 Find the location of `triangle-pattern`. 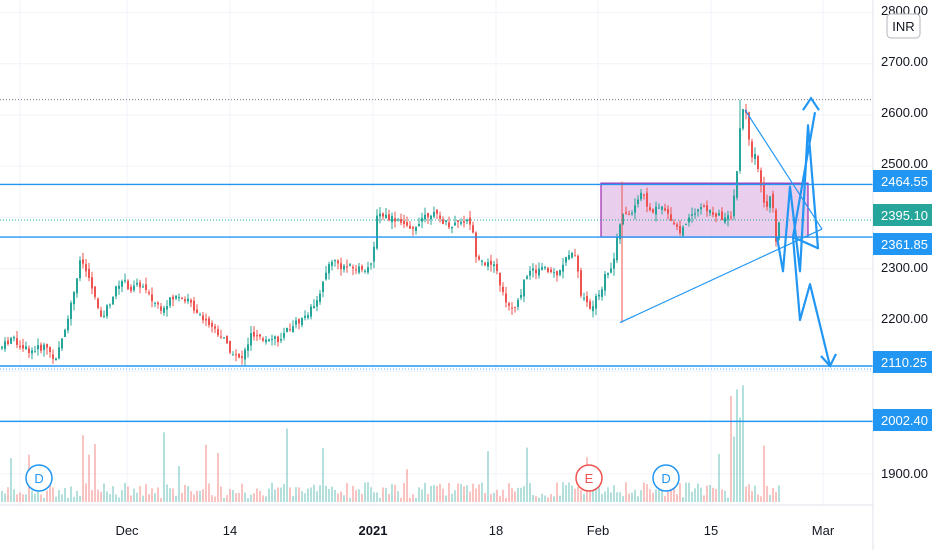

triangle-pattern is located at coordinates (721, 216).